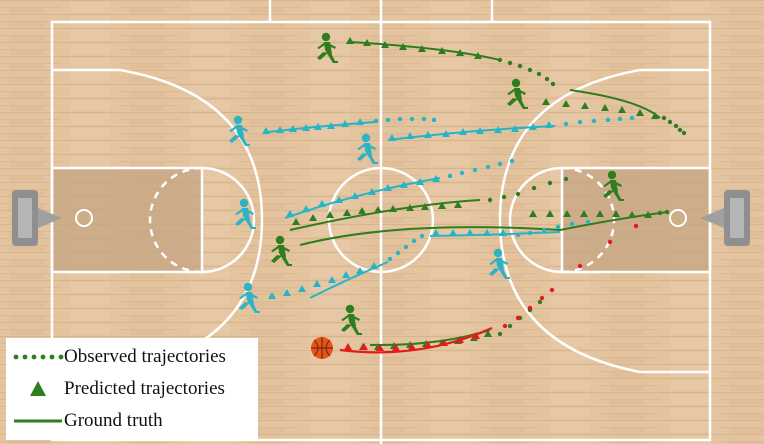 The image size is (764, 444). I want to click on left-paint, so click(127, 220).